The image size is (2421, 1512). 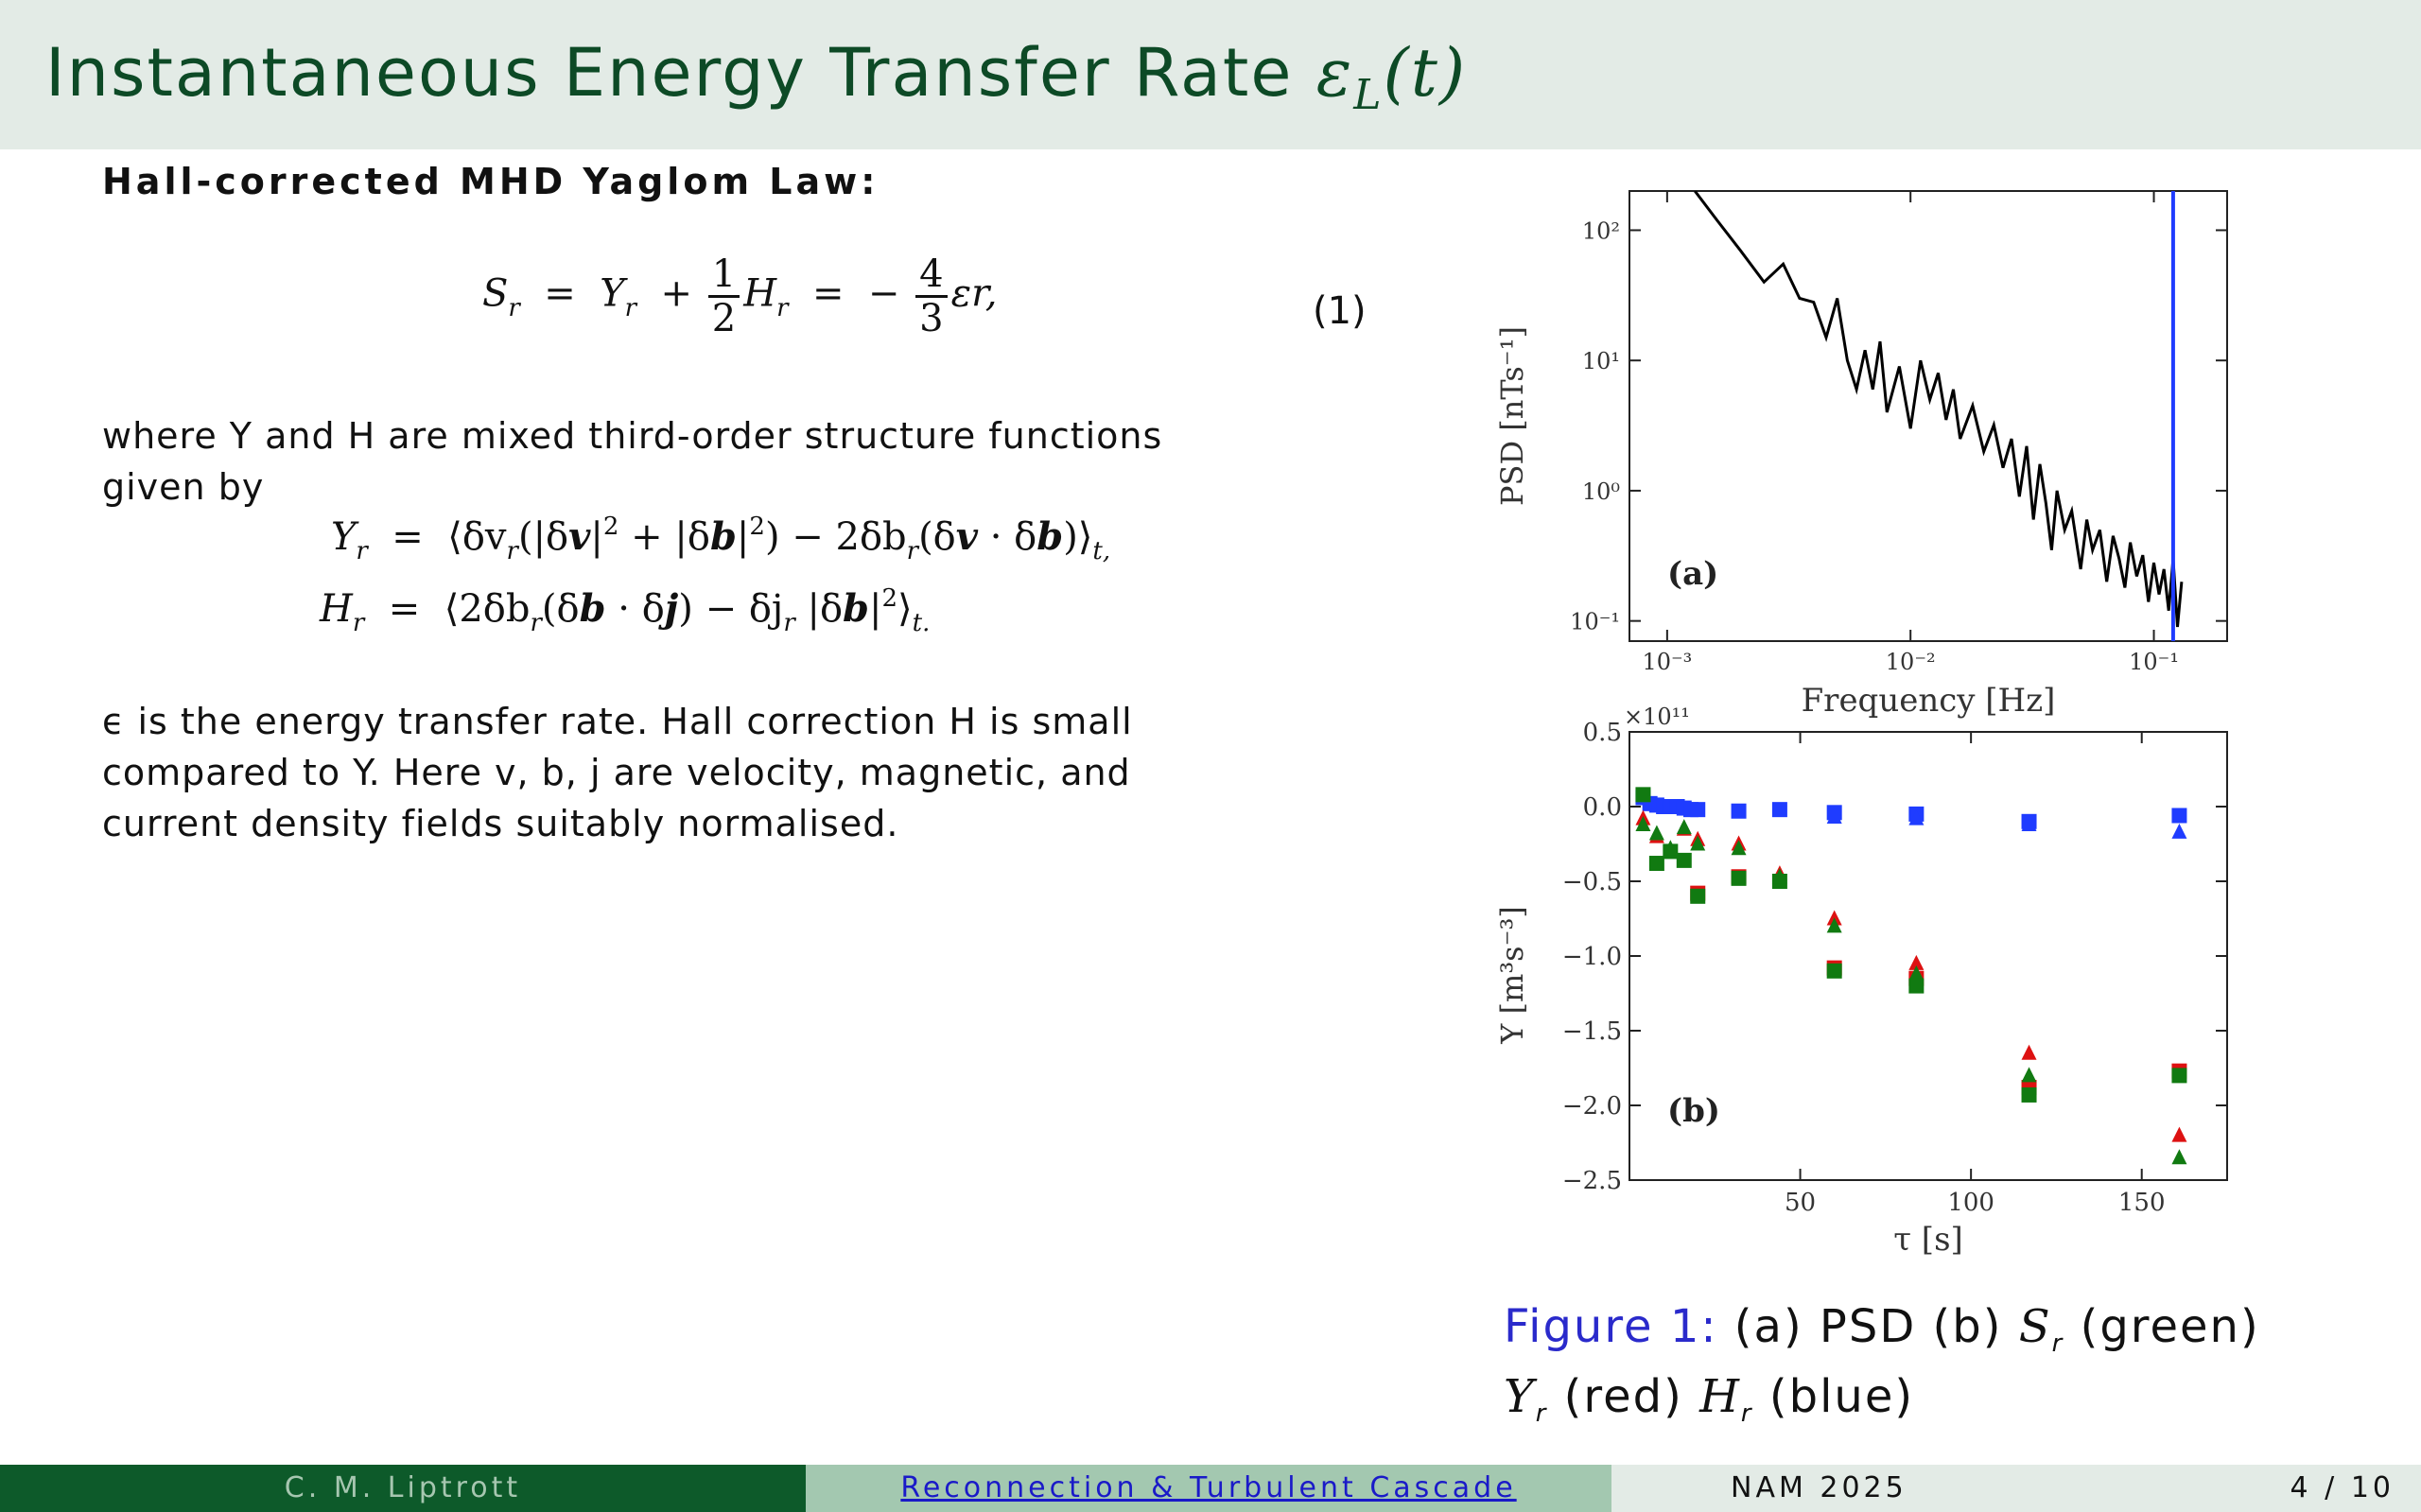 I want to click on equation-H: Hr = ⟨2δbr(δb · δj) − δjr |δb|2⟩t., so click(x=625, y=610).